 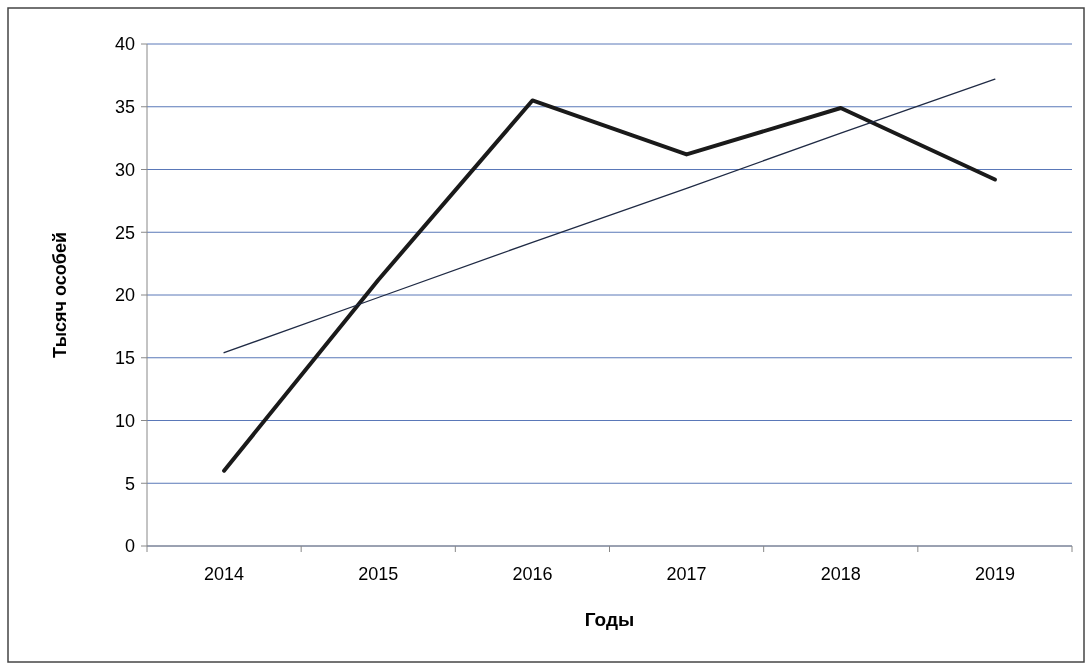 I want to click on y-tick-label: 25, so click(x=124, y=232).